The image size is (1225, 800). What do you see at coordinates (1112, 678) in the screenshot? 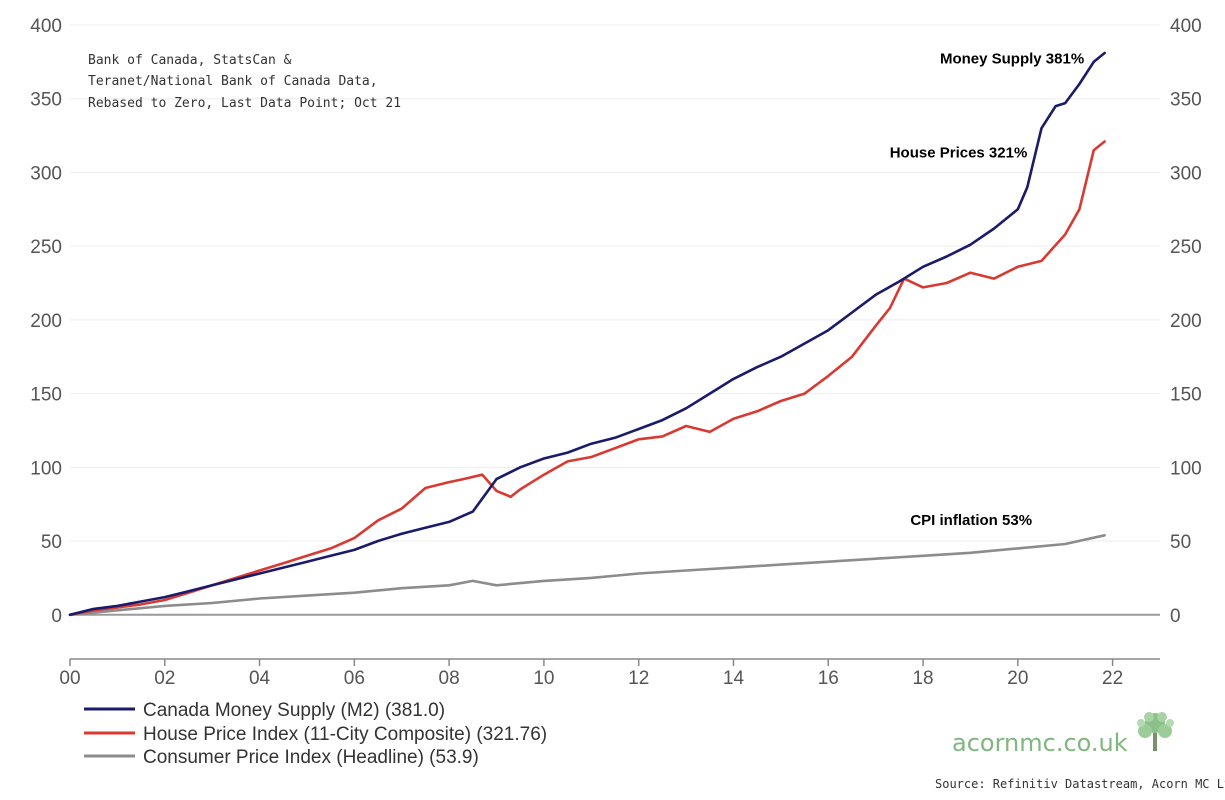
I see `x-tick-label: 22` at bounding box center [1112, 678].